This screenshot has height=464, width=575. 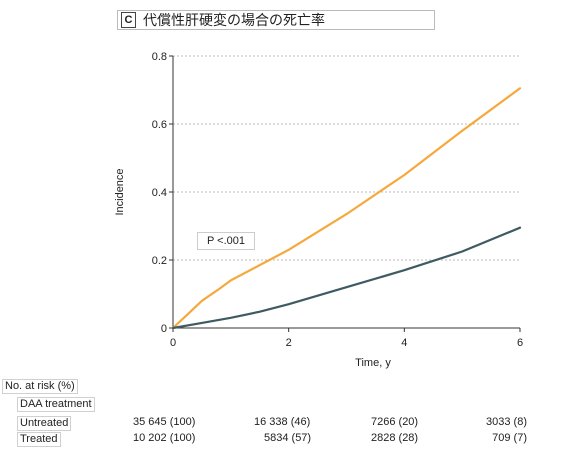 I want to click on x-ticks: 0 2 4 6, so click(x=346, y=338).